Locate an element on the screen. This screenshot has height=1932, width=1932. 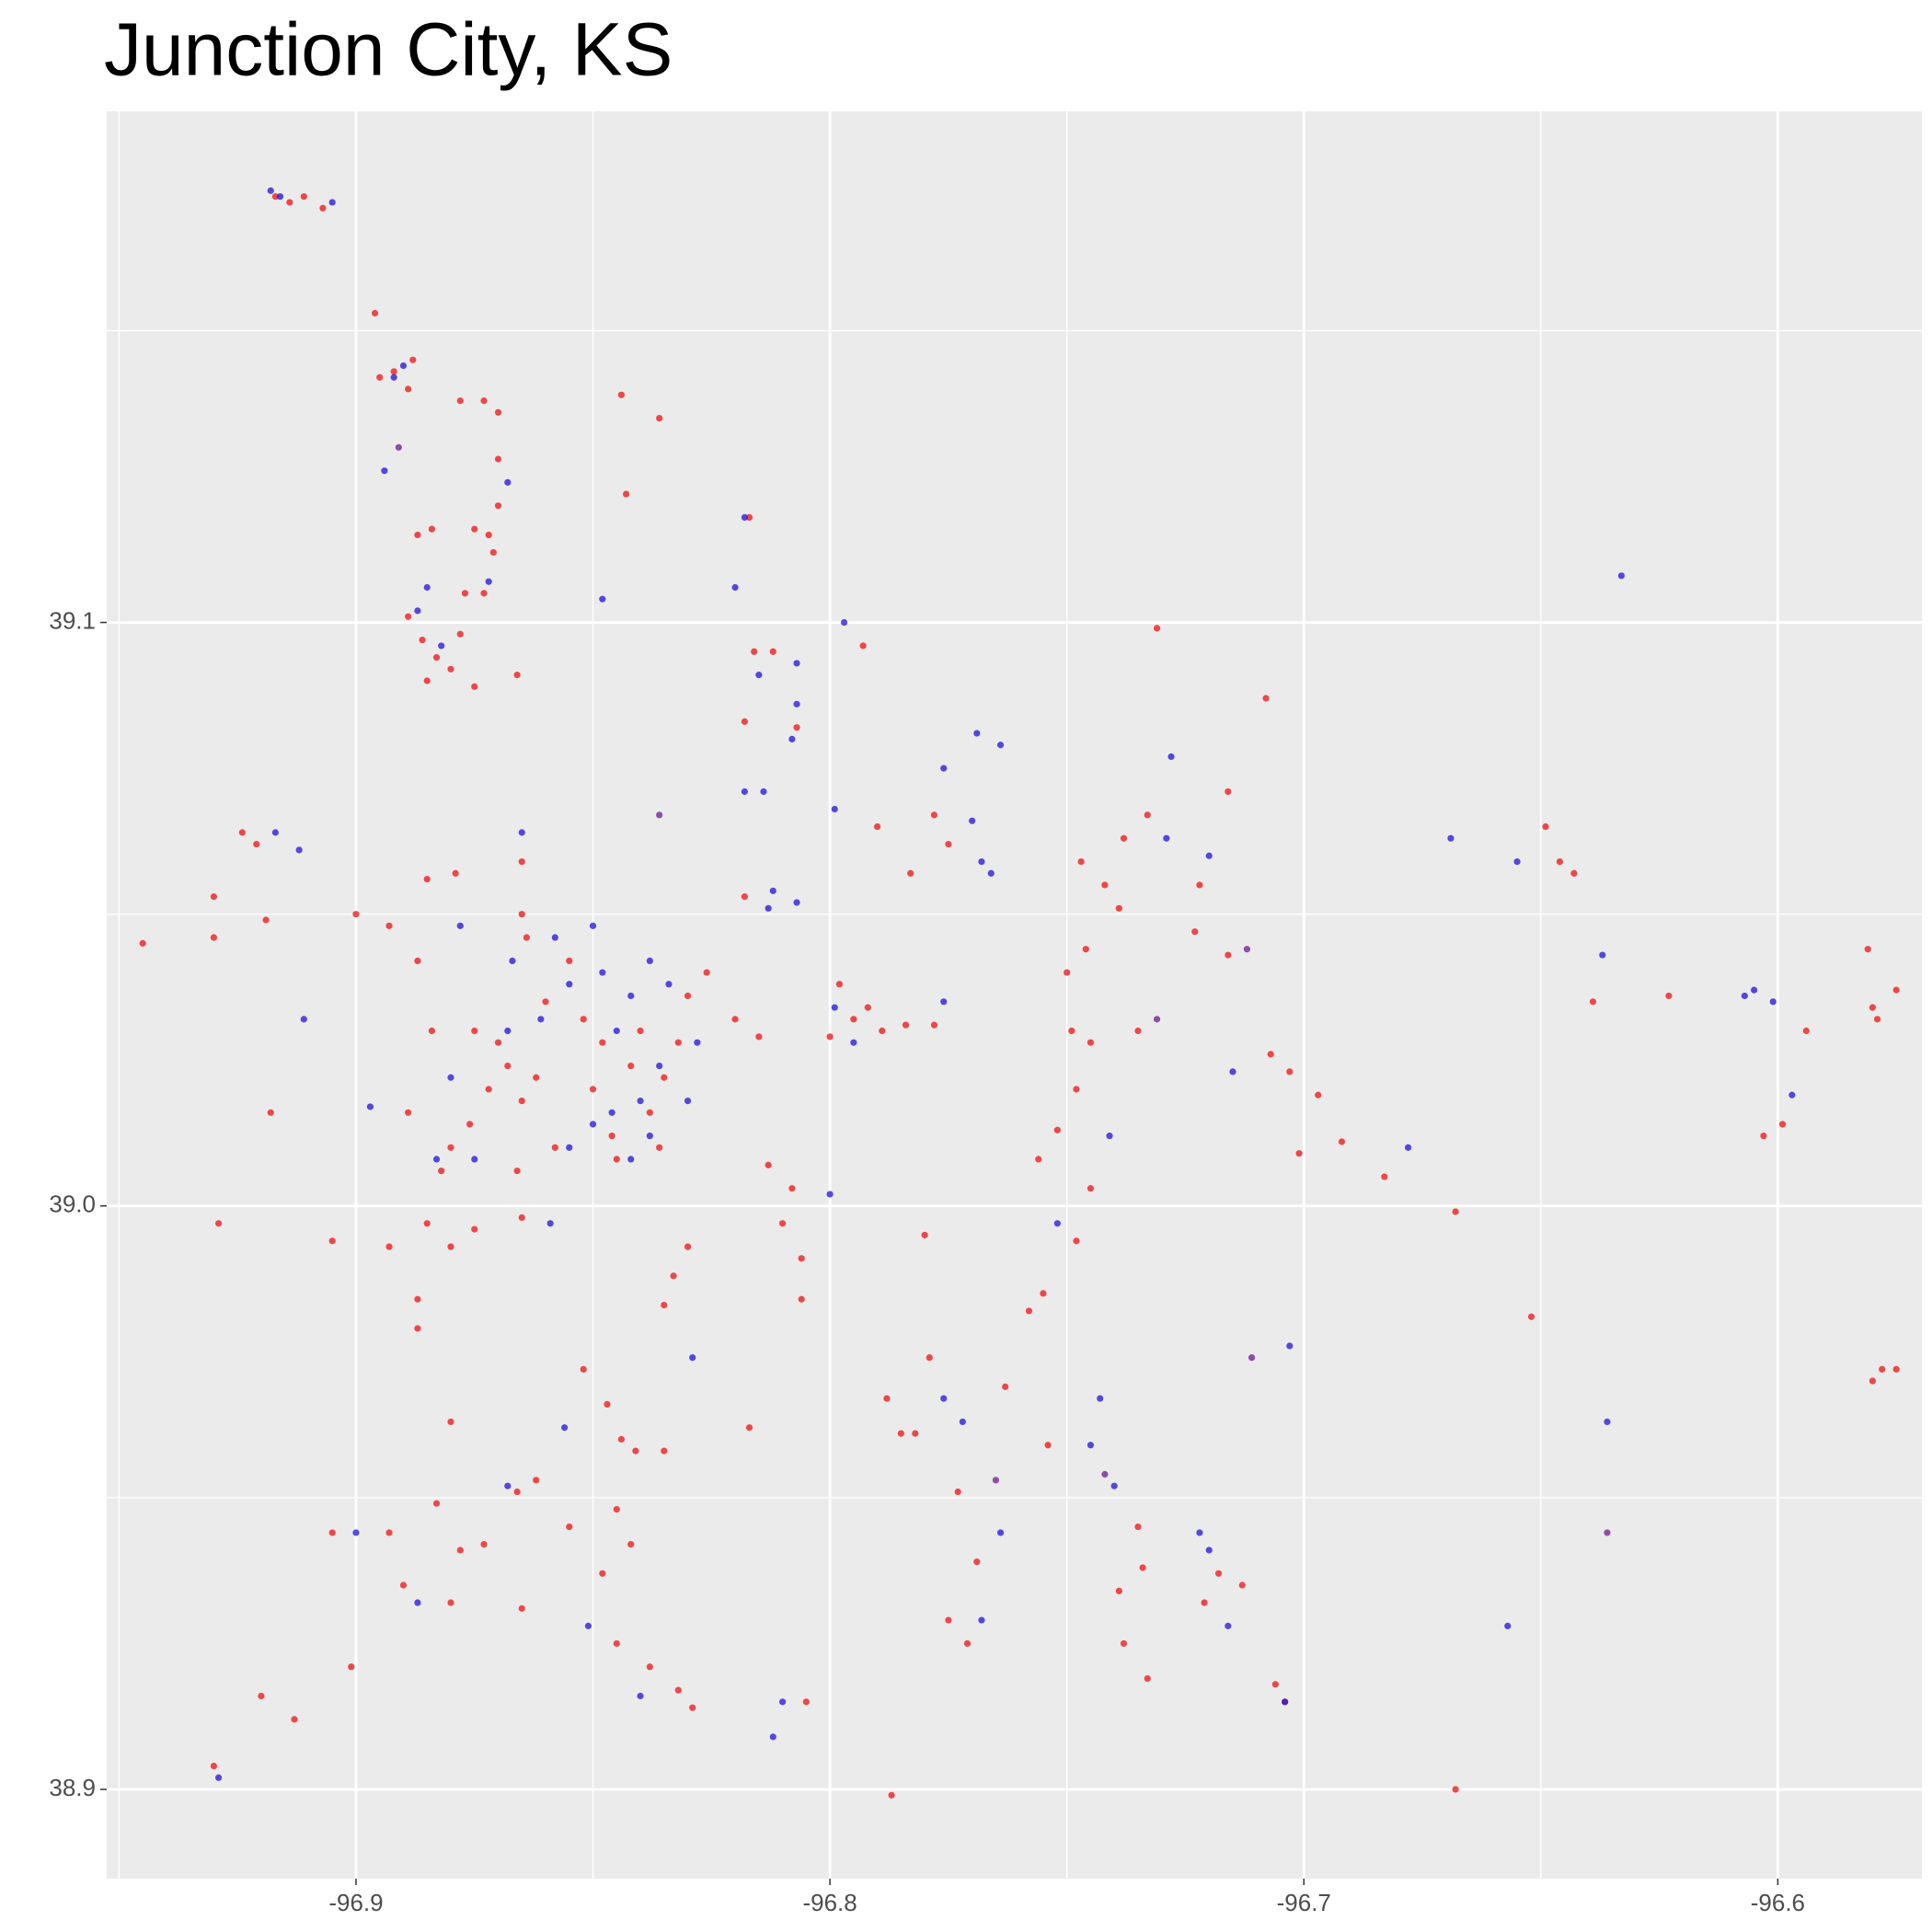
x-tick-label: -96.7 is located at coordinates (1304, 1902).